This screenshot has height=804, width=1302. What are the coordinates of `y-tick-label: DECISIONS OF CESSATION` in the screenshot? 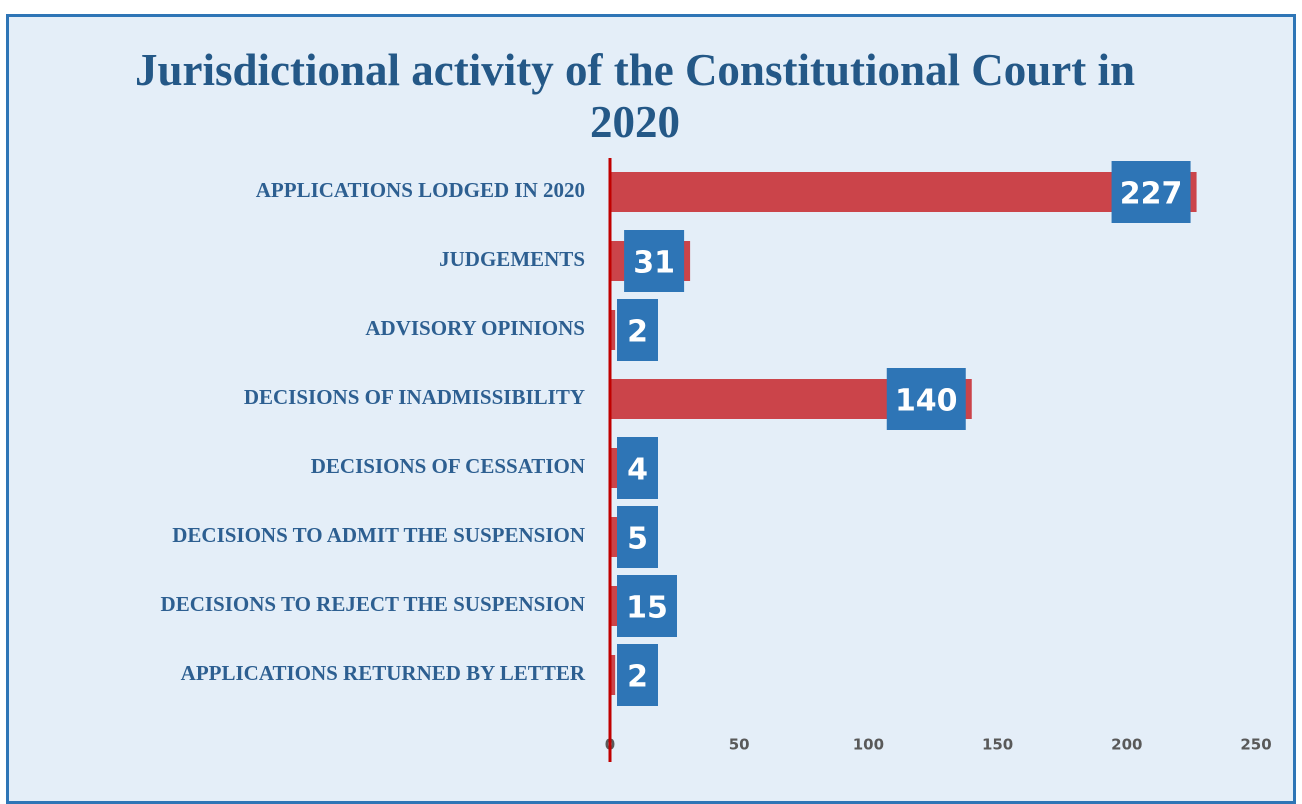 It's located at (448, 466).